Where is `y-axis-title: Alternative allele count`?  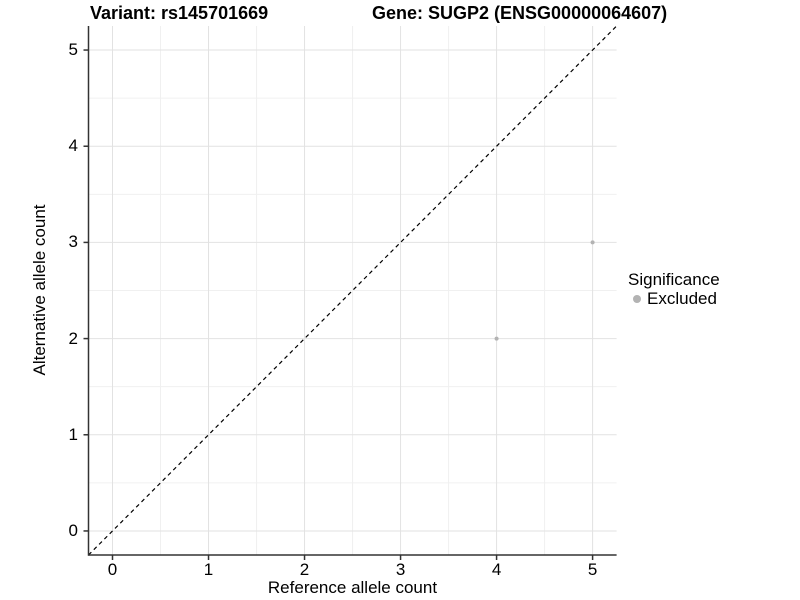
y-axis-title: Alternative allele count is located at coordinates (39, 290).